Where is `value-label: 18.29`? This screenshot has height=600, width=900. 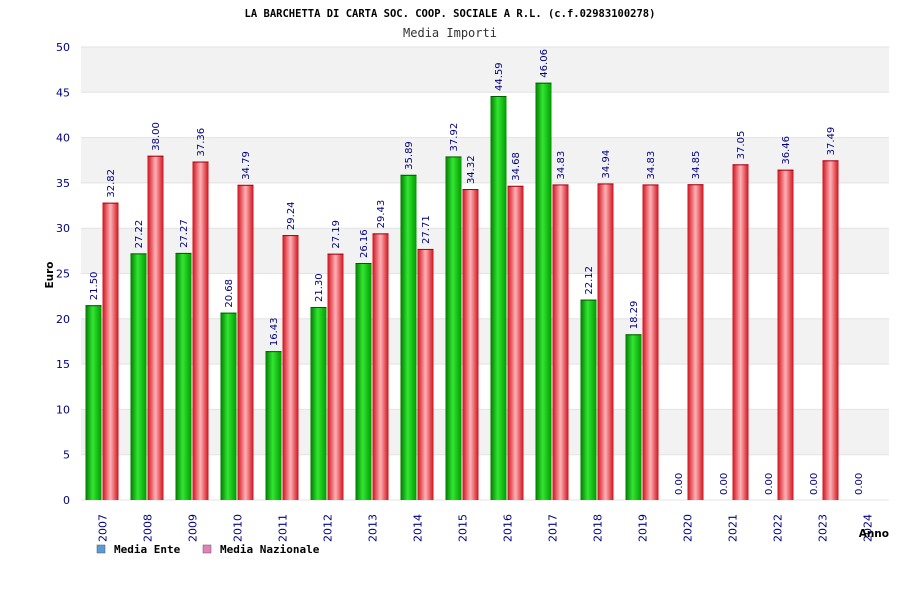 value-label: 18.29 is located at coordinates (634, 315).